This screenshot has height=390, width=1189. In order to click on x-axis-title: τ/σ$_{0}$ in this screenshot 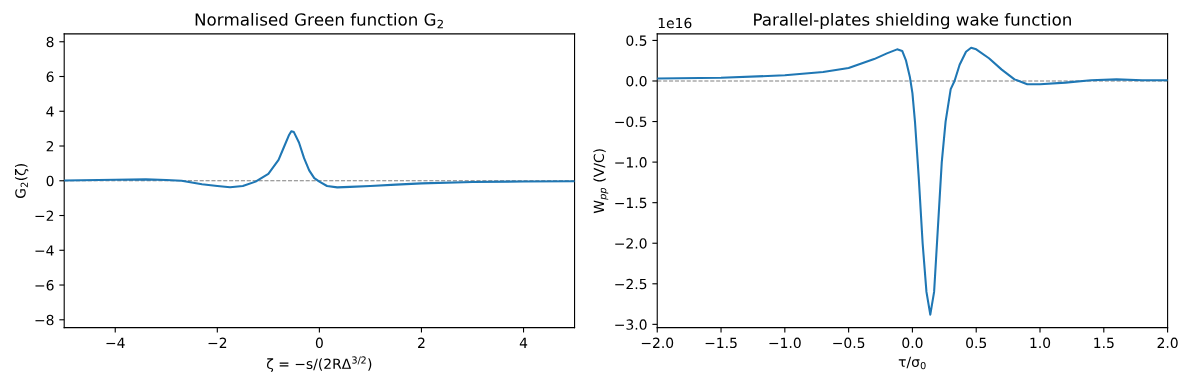, I will do `click(912, 363)`.